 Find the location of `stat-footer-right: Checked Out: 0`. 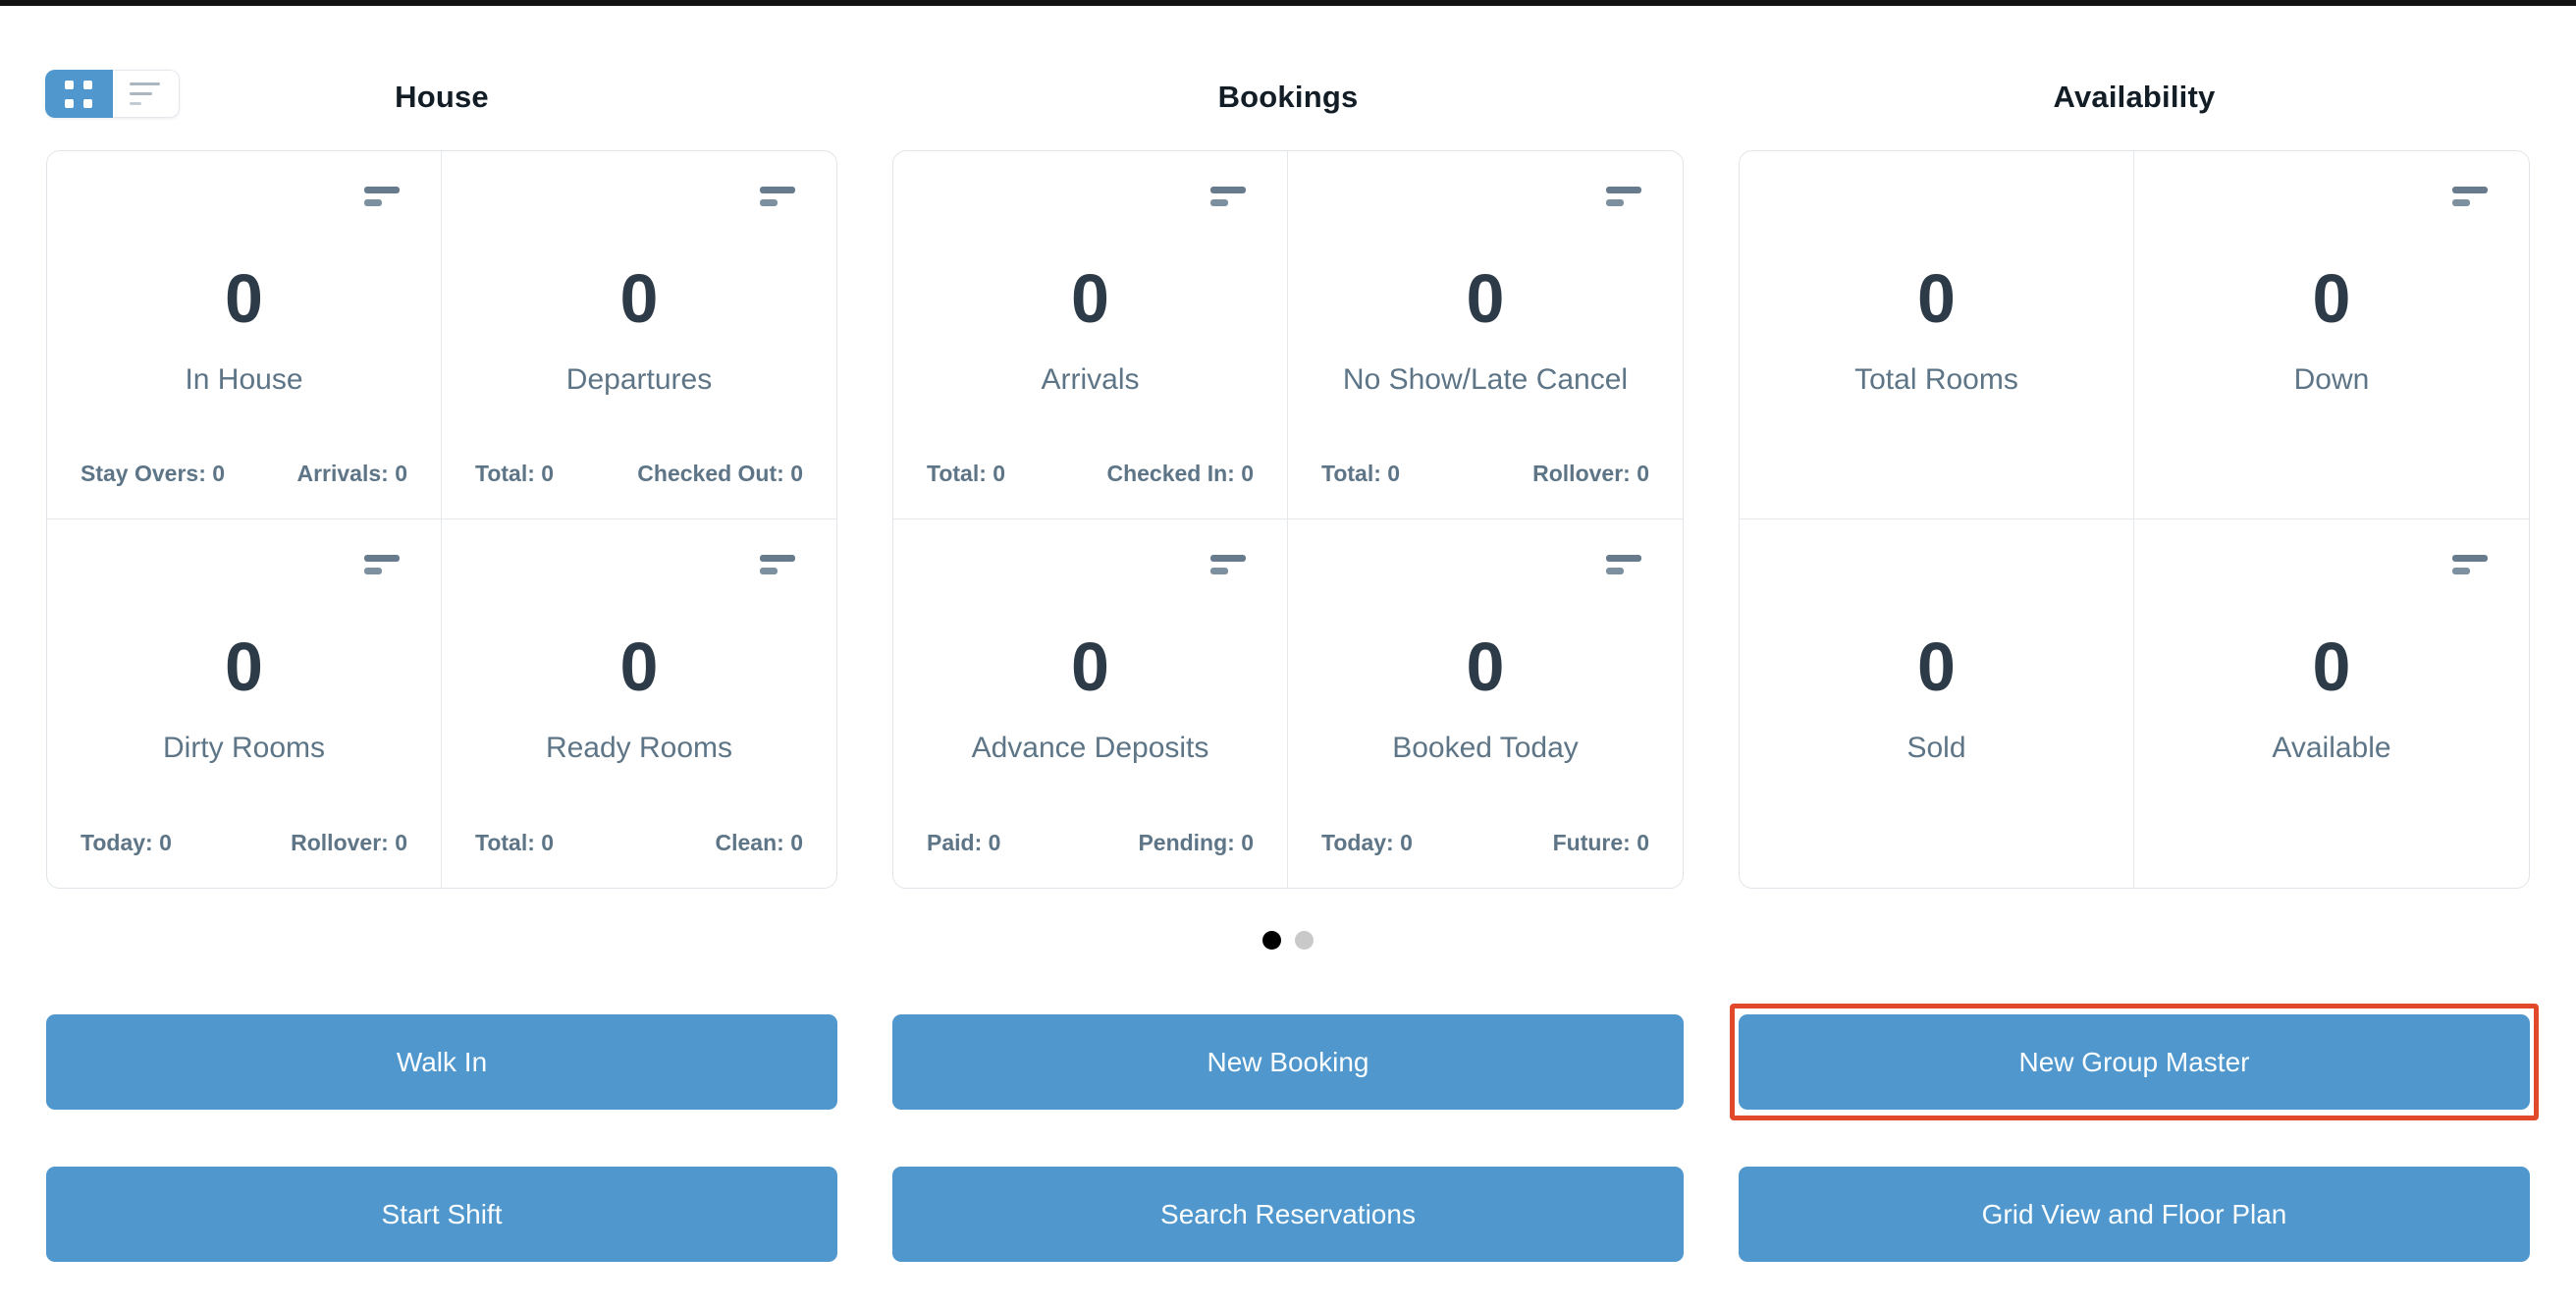

stat-footer-right: Checked Out: 0 is located at coordinates (720, 473).